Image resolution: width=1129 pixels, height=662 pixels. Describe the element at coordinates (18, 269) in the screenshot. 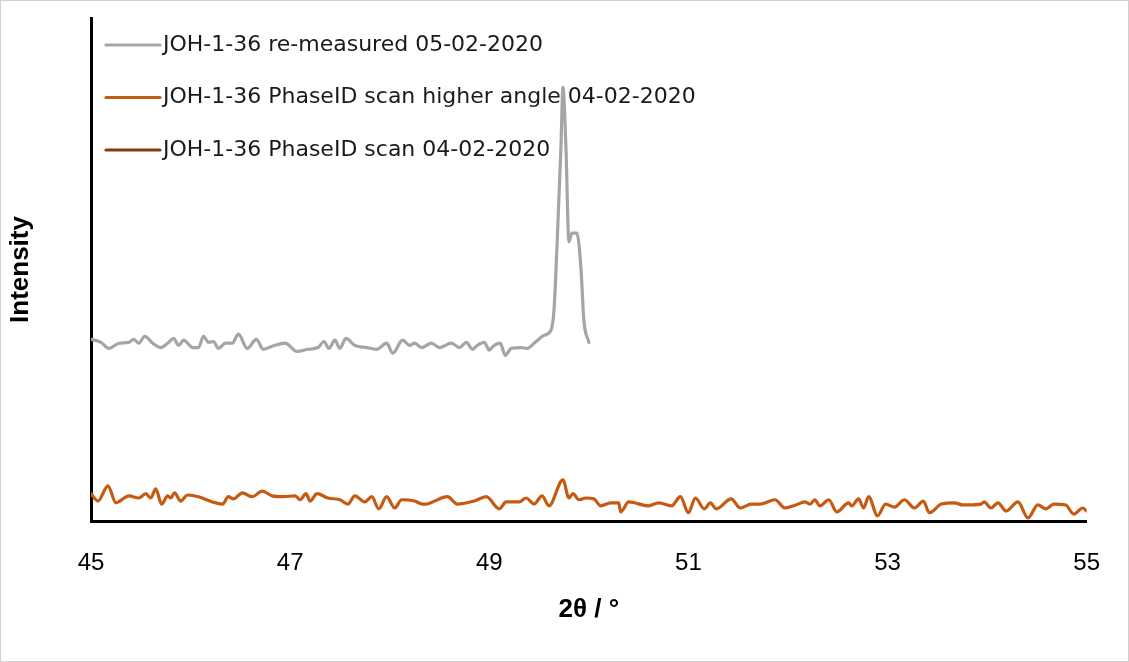

I see `y-axis-title: Intensity` at that location.